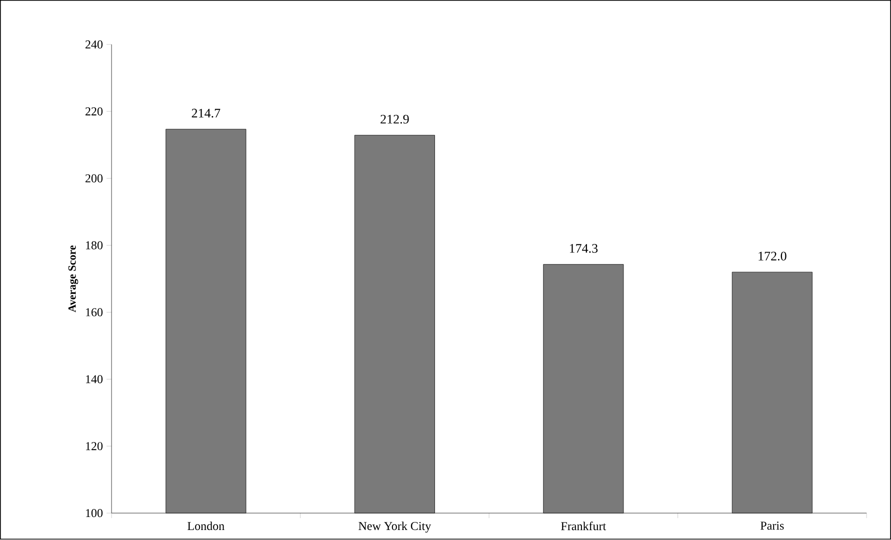  Describe the element at coordinates (94, 112) in the screenshot. I see `y-tick-label: 220` at that location.